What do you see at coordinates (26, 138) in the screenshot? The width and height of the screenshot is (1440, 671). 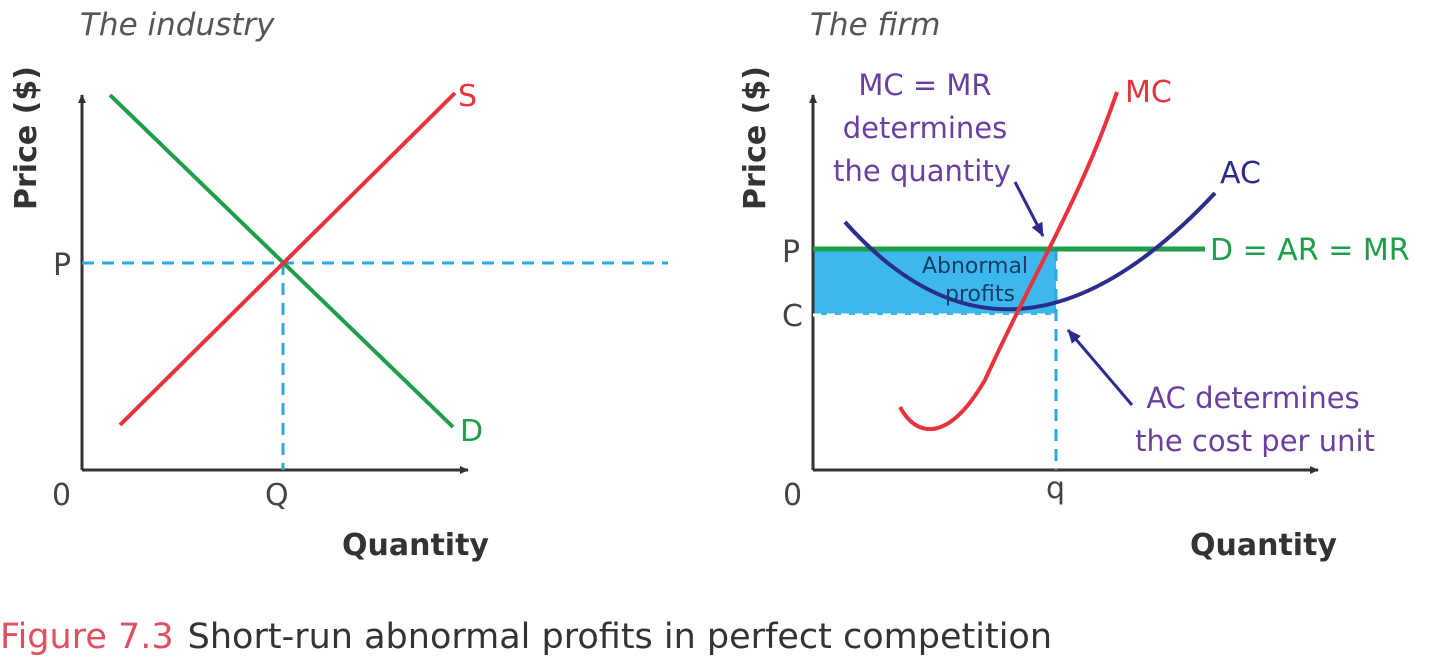 I see `industry-y-label: Price ($)` at bounding box center [26, 138].